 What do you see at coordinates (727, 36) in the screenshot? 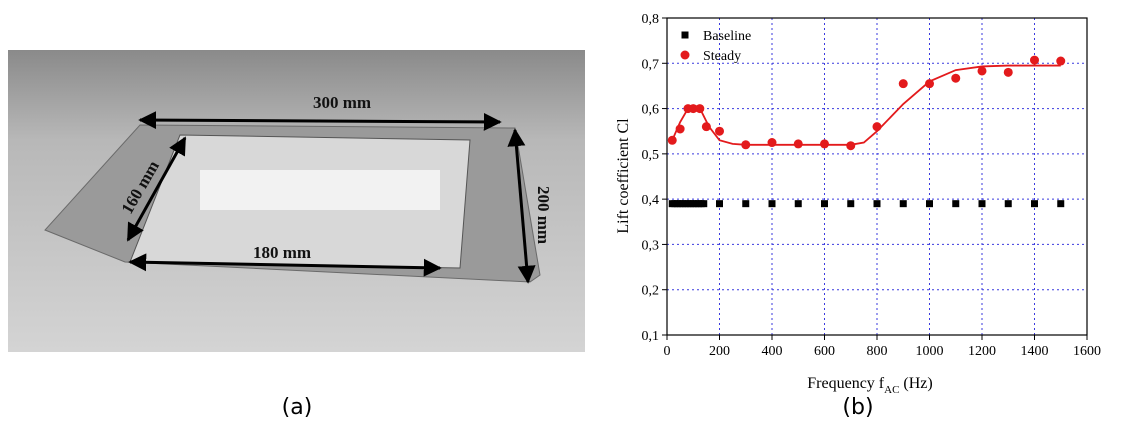
I see `legend-label: Baseline` at bounding box center [727, 36].